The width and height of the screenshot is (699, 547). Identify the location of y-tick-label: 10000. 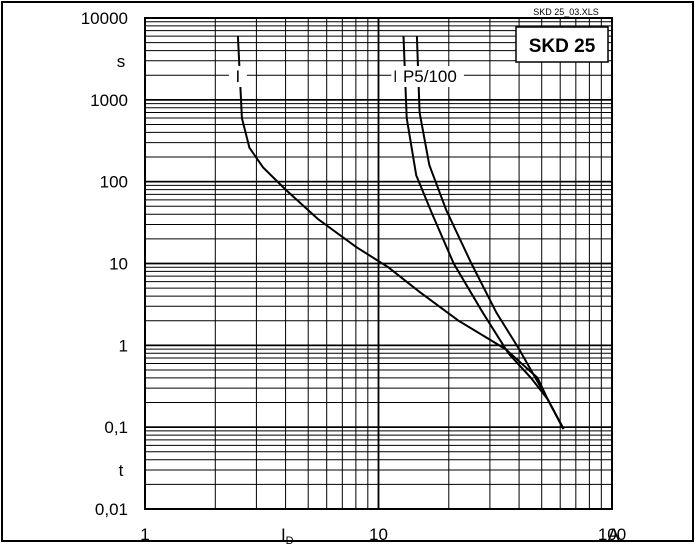
(104, 18).